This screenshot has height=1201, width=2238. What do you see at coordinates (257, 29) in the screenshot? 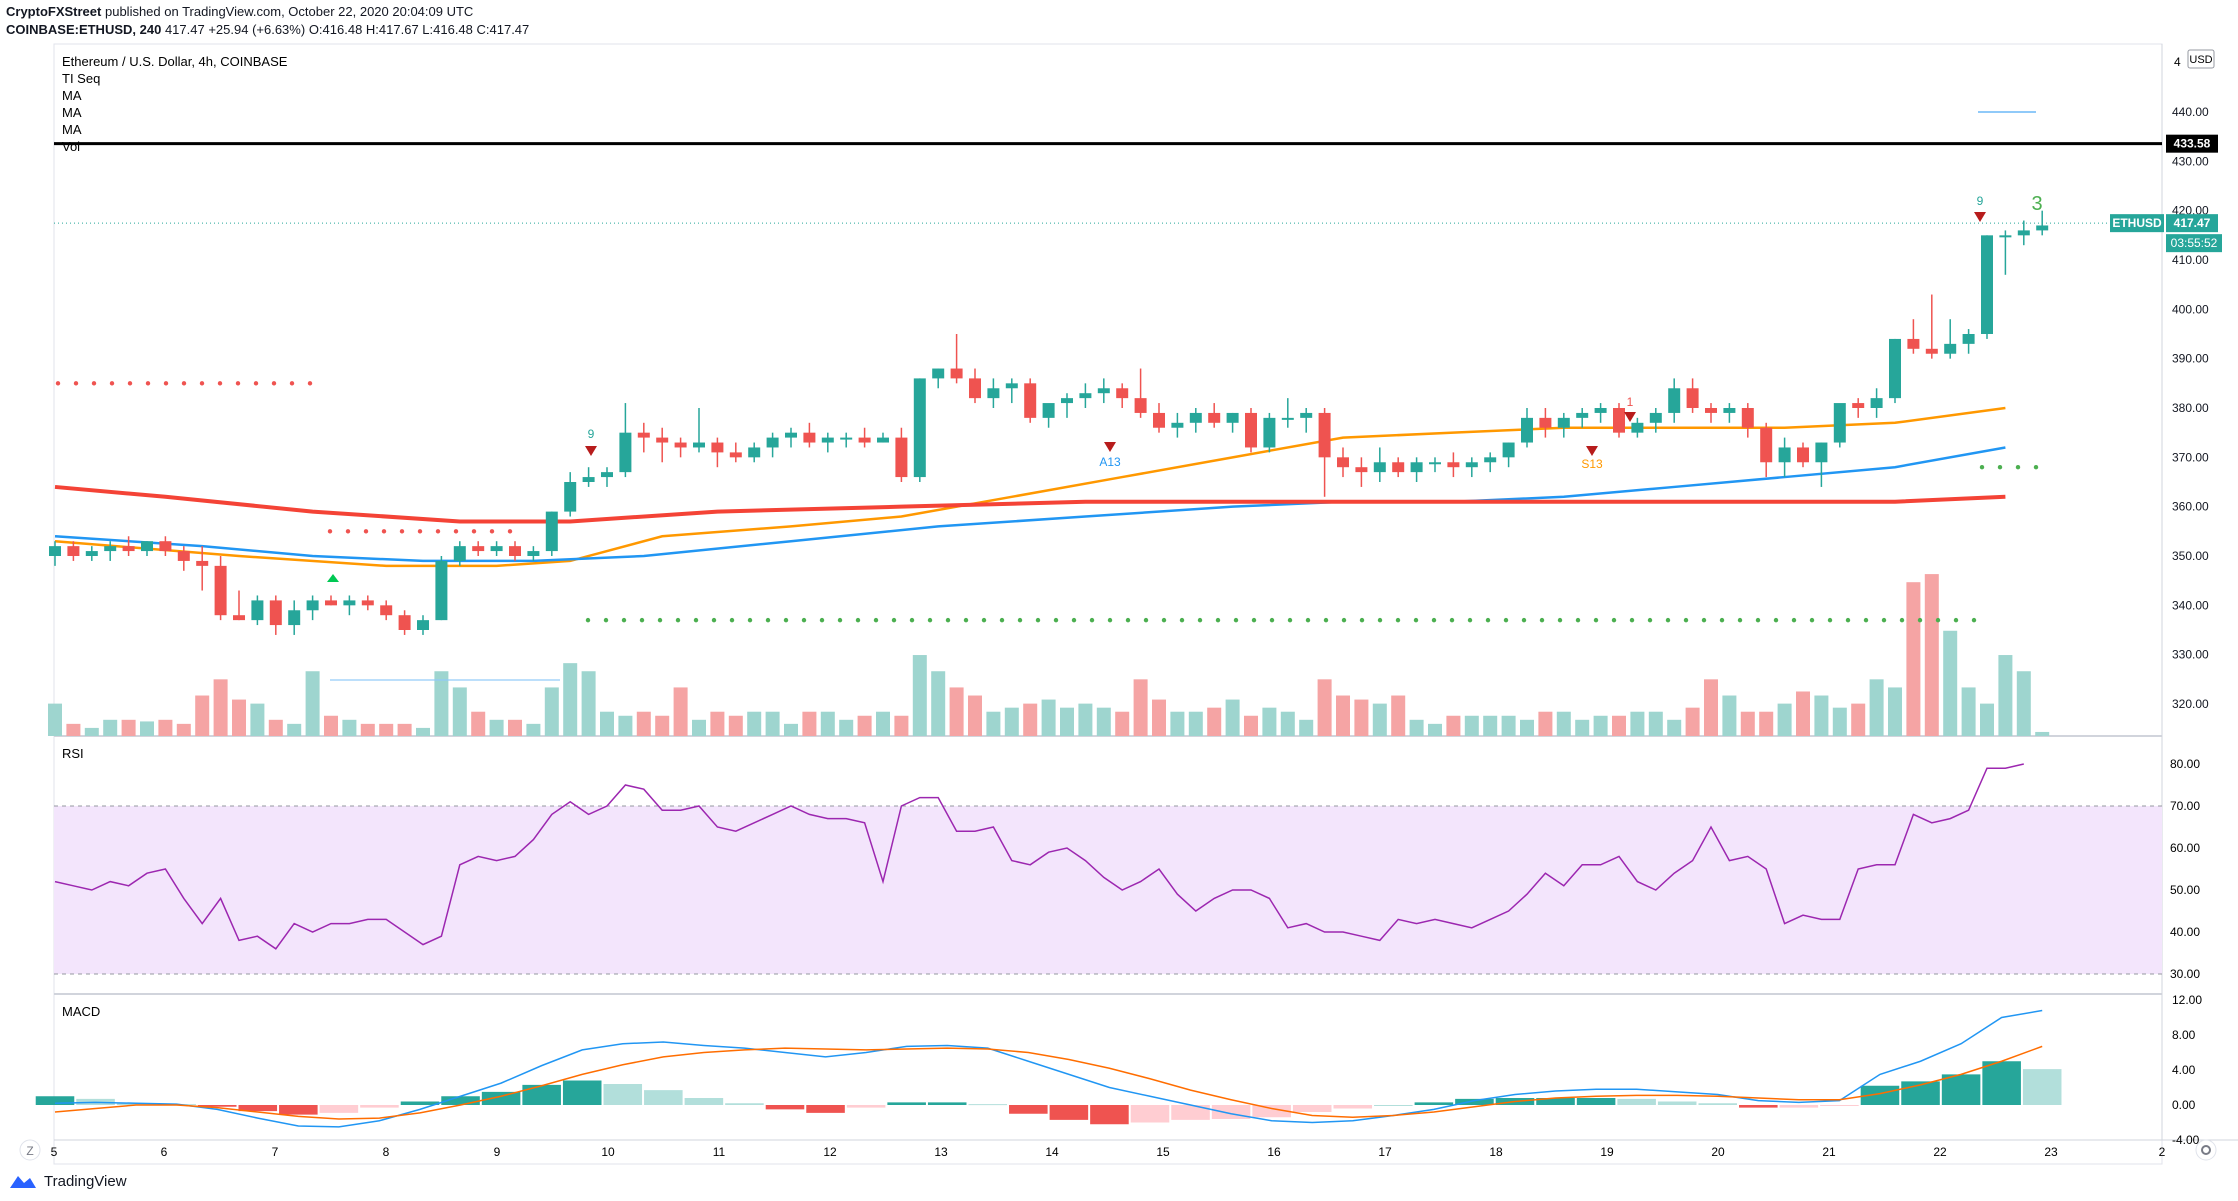
I see `change-text: +25.94 (+6.63%)` at bounding box center [257, 29].